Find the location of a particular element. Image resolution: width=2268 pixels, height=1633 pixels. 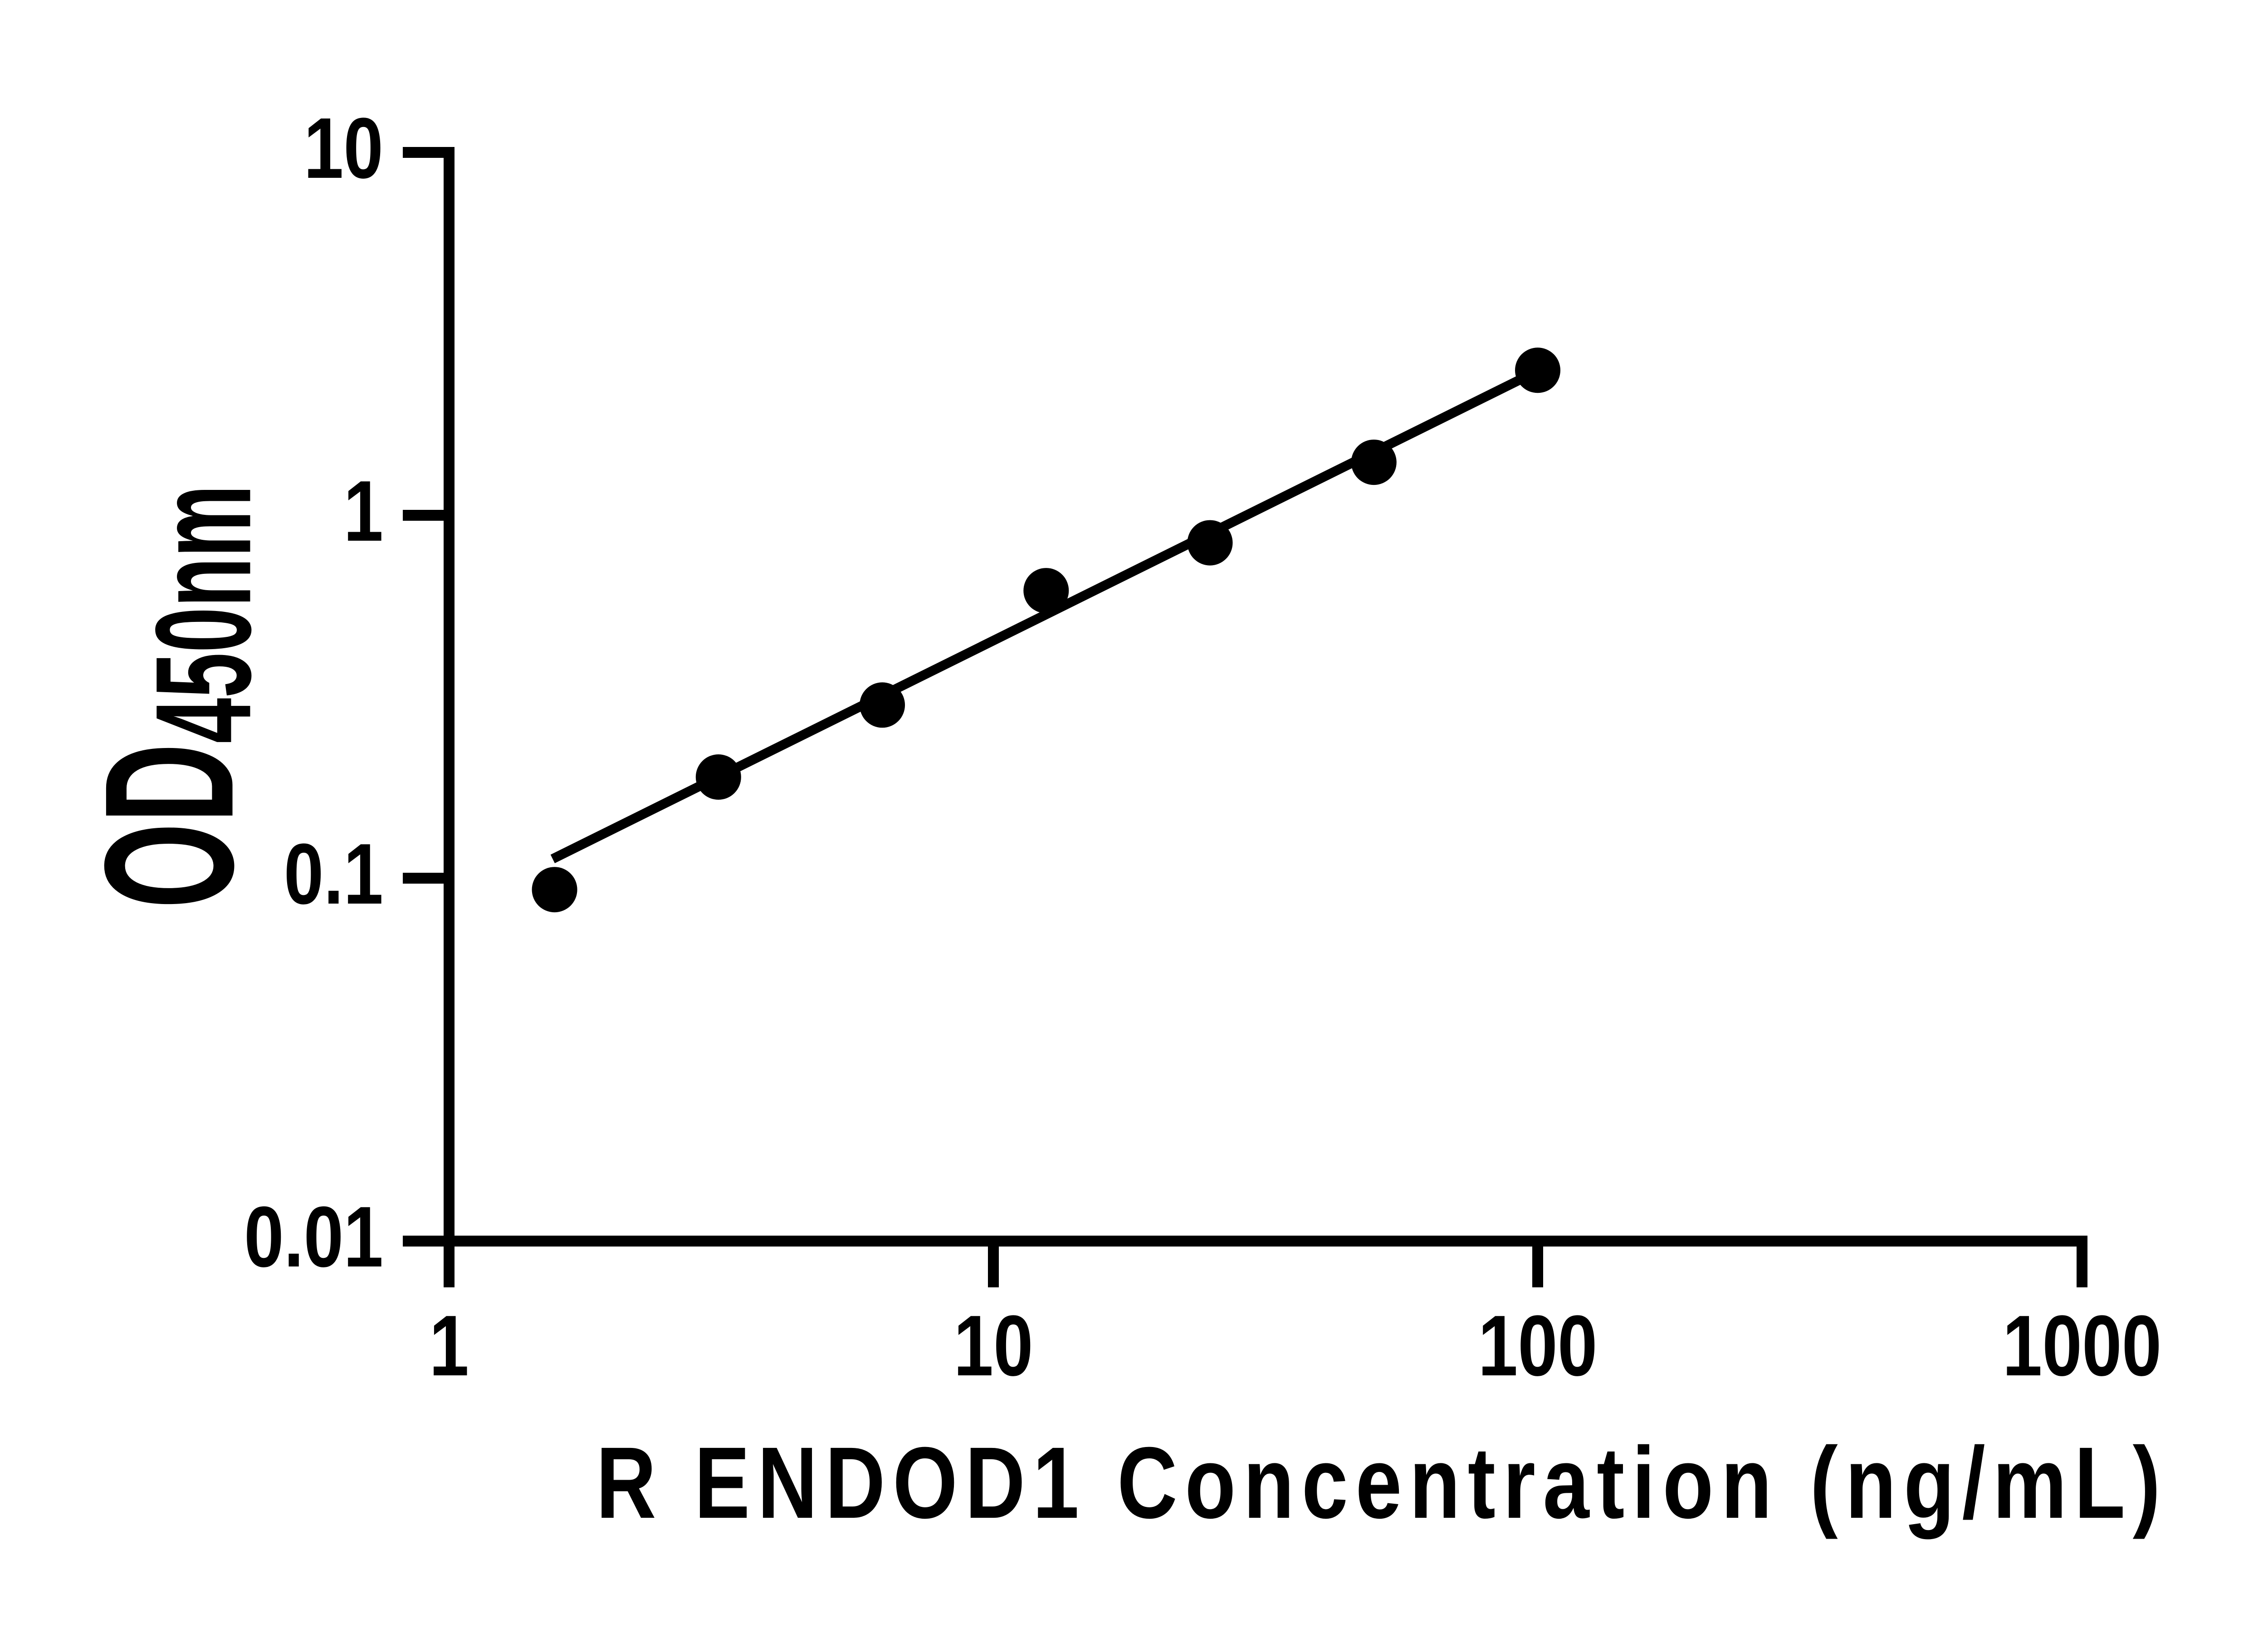

x-axis-title: R ENDOD1 Concentration (ng/mL) is located at coordinates (1382, 1483).